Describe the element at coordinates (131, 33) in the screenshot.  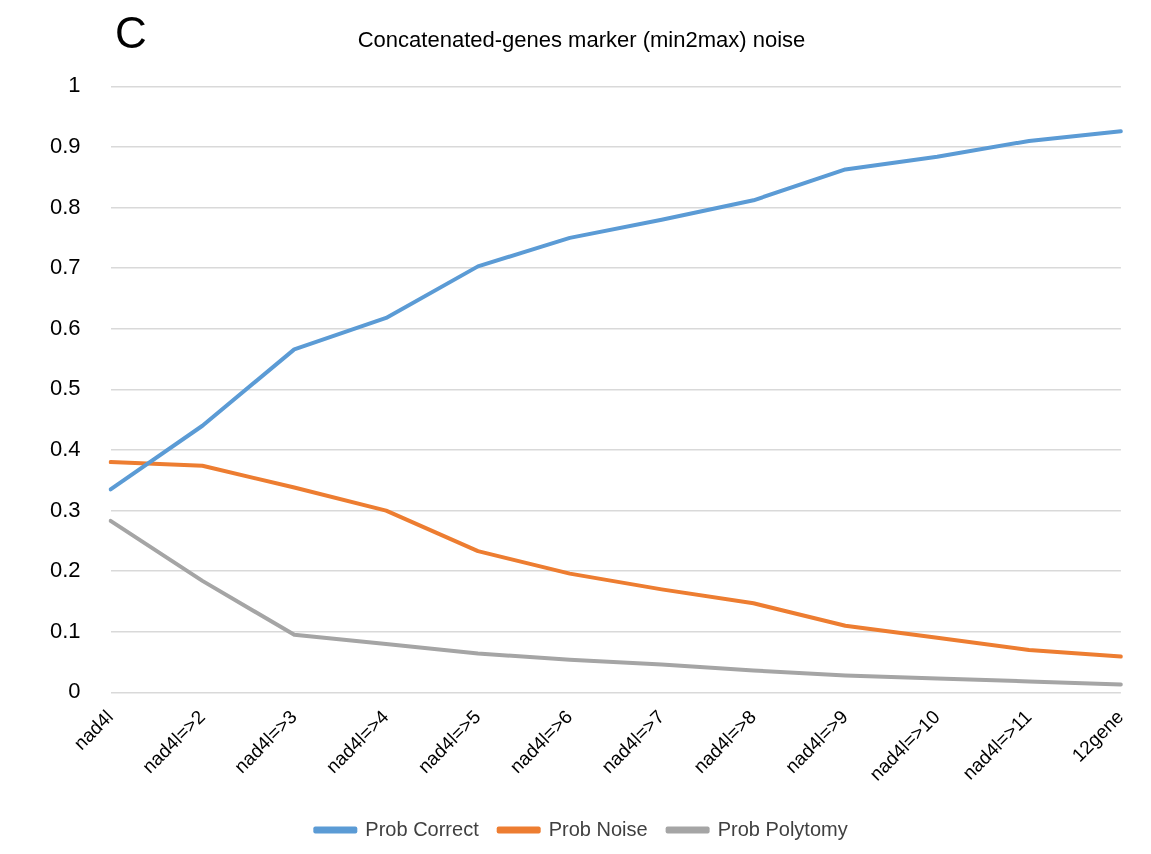
I see `text: C` at that location.